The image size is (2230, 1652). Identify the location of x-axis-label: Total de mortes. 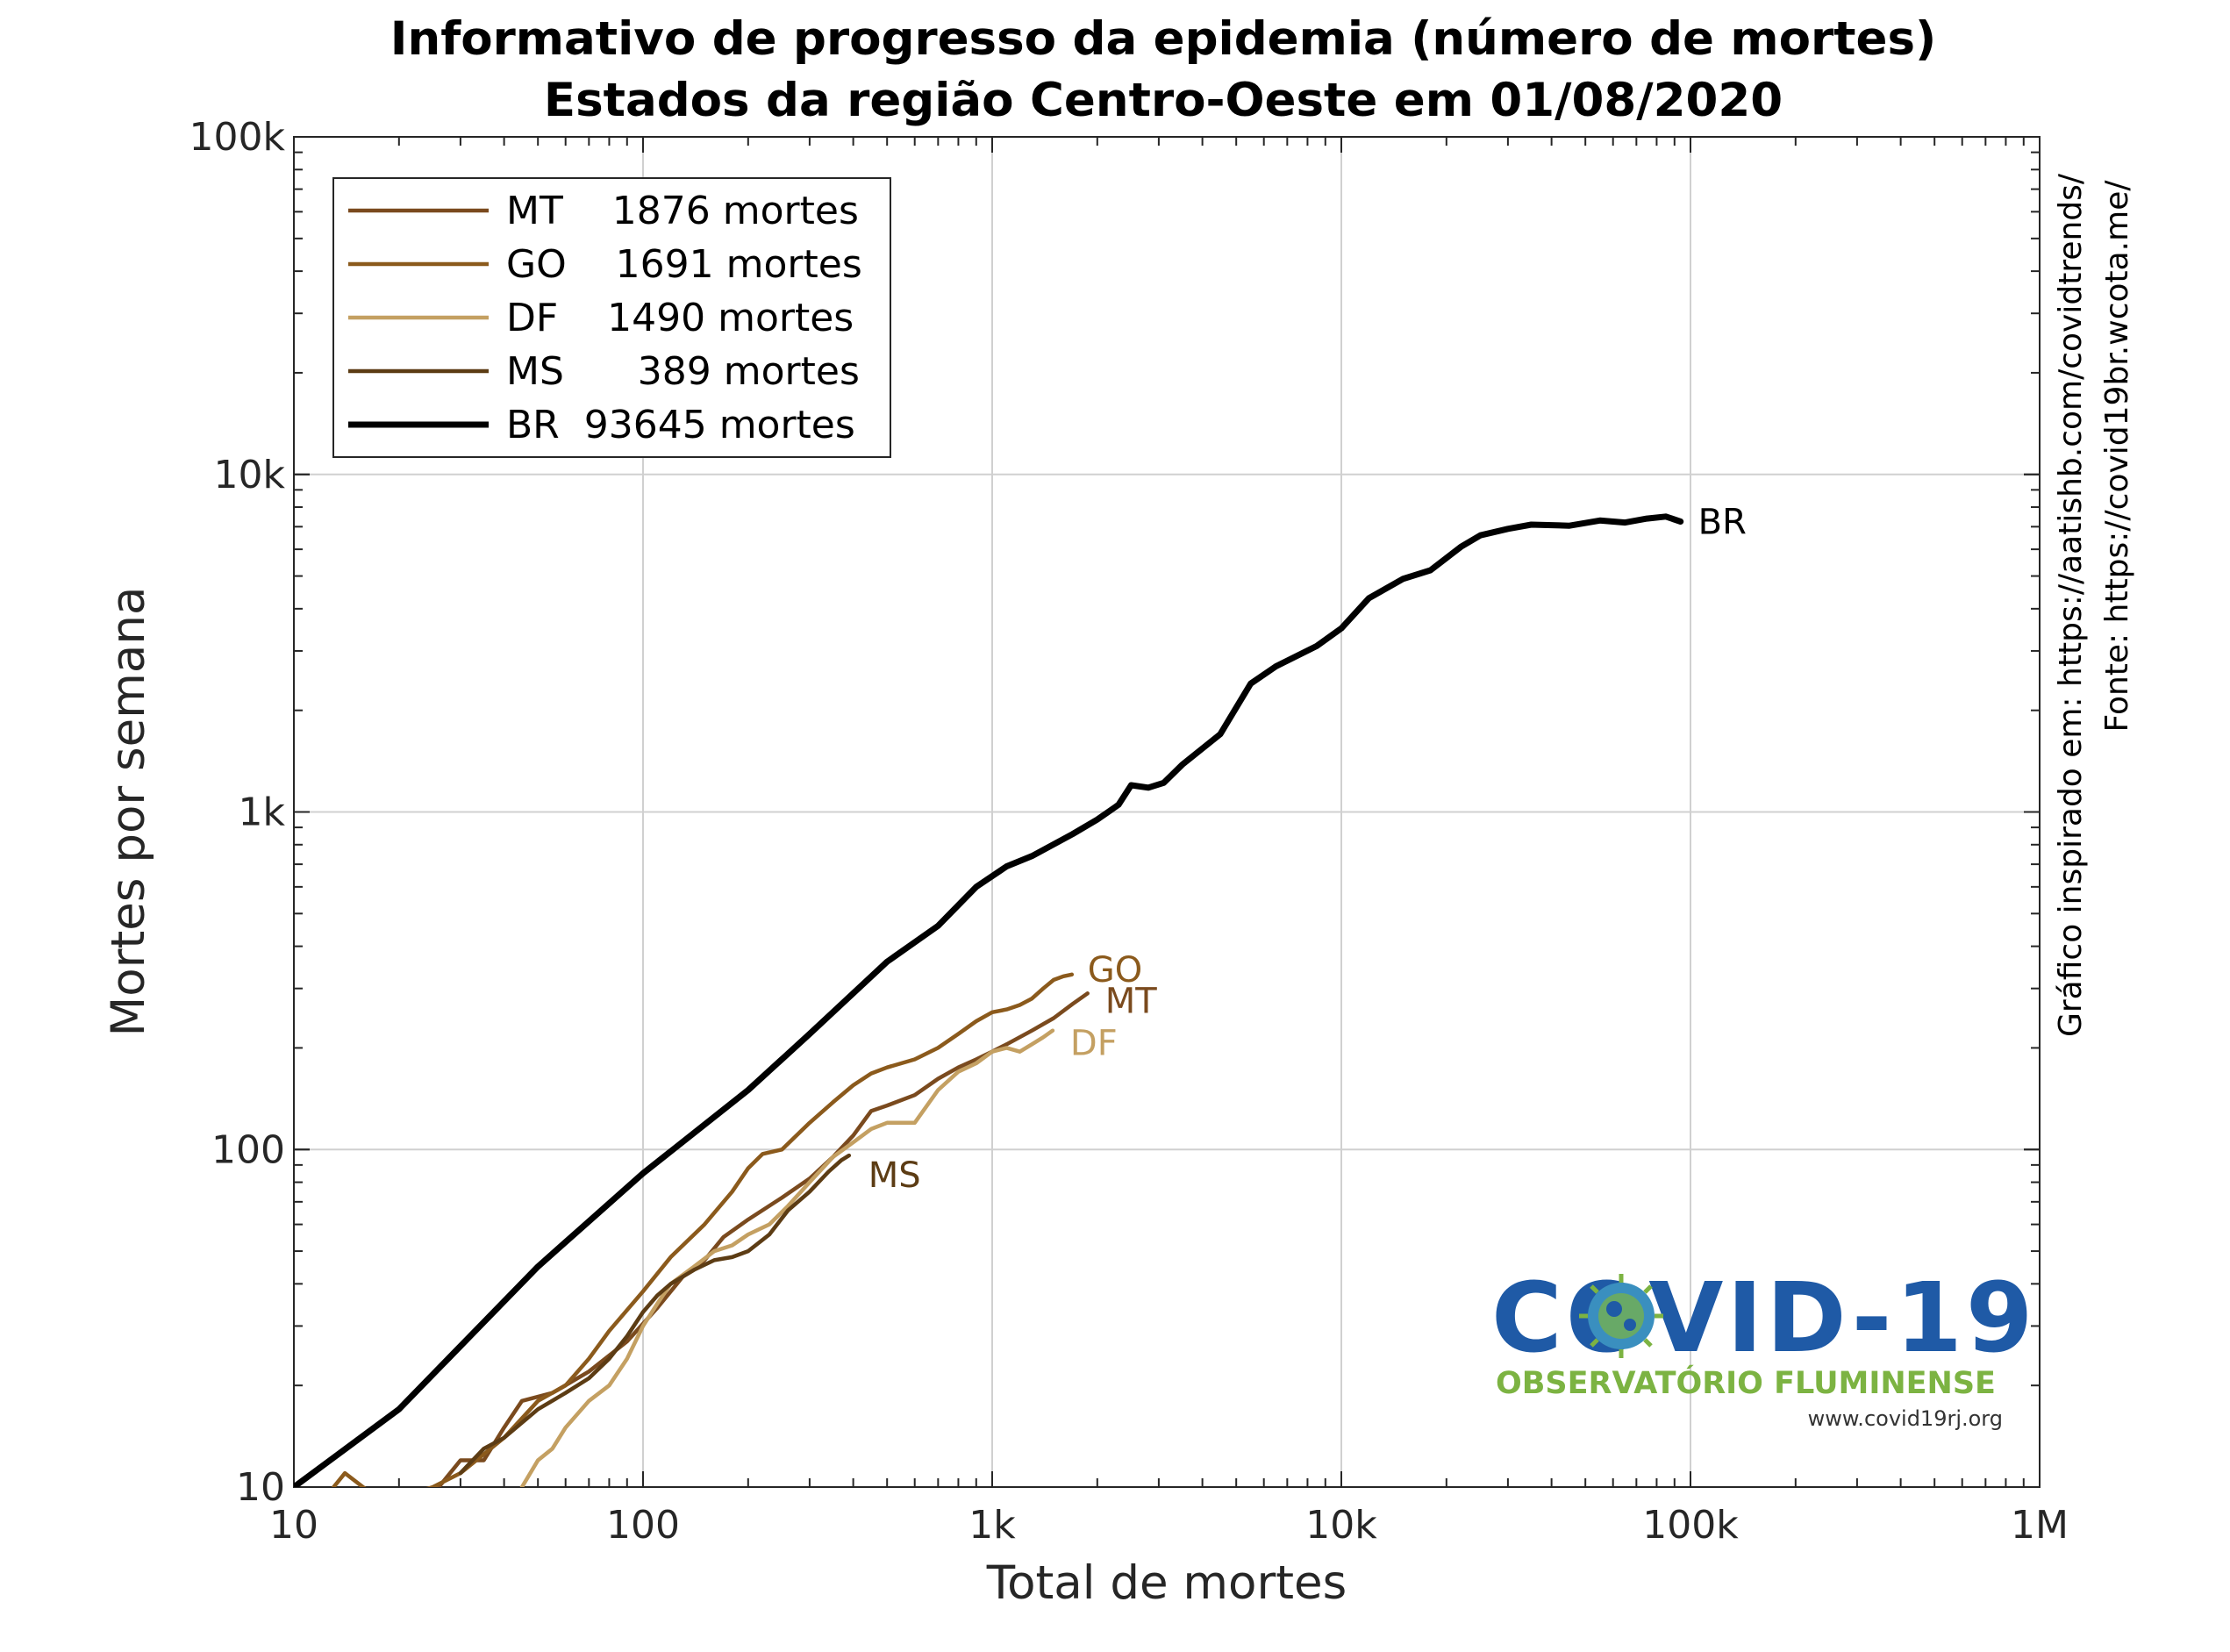
(1167, 1583).